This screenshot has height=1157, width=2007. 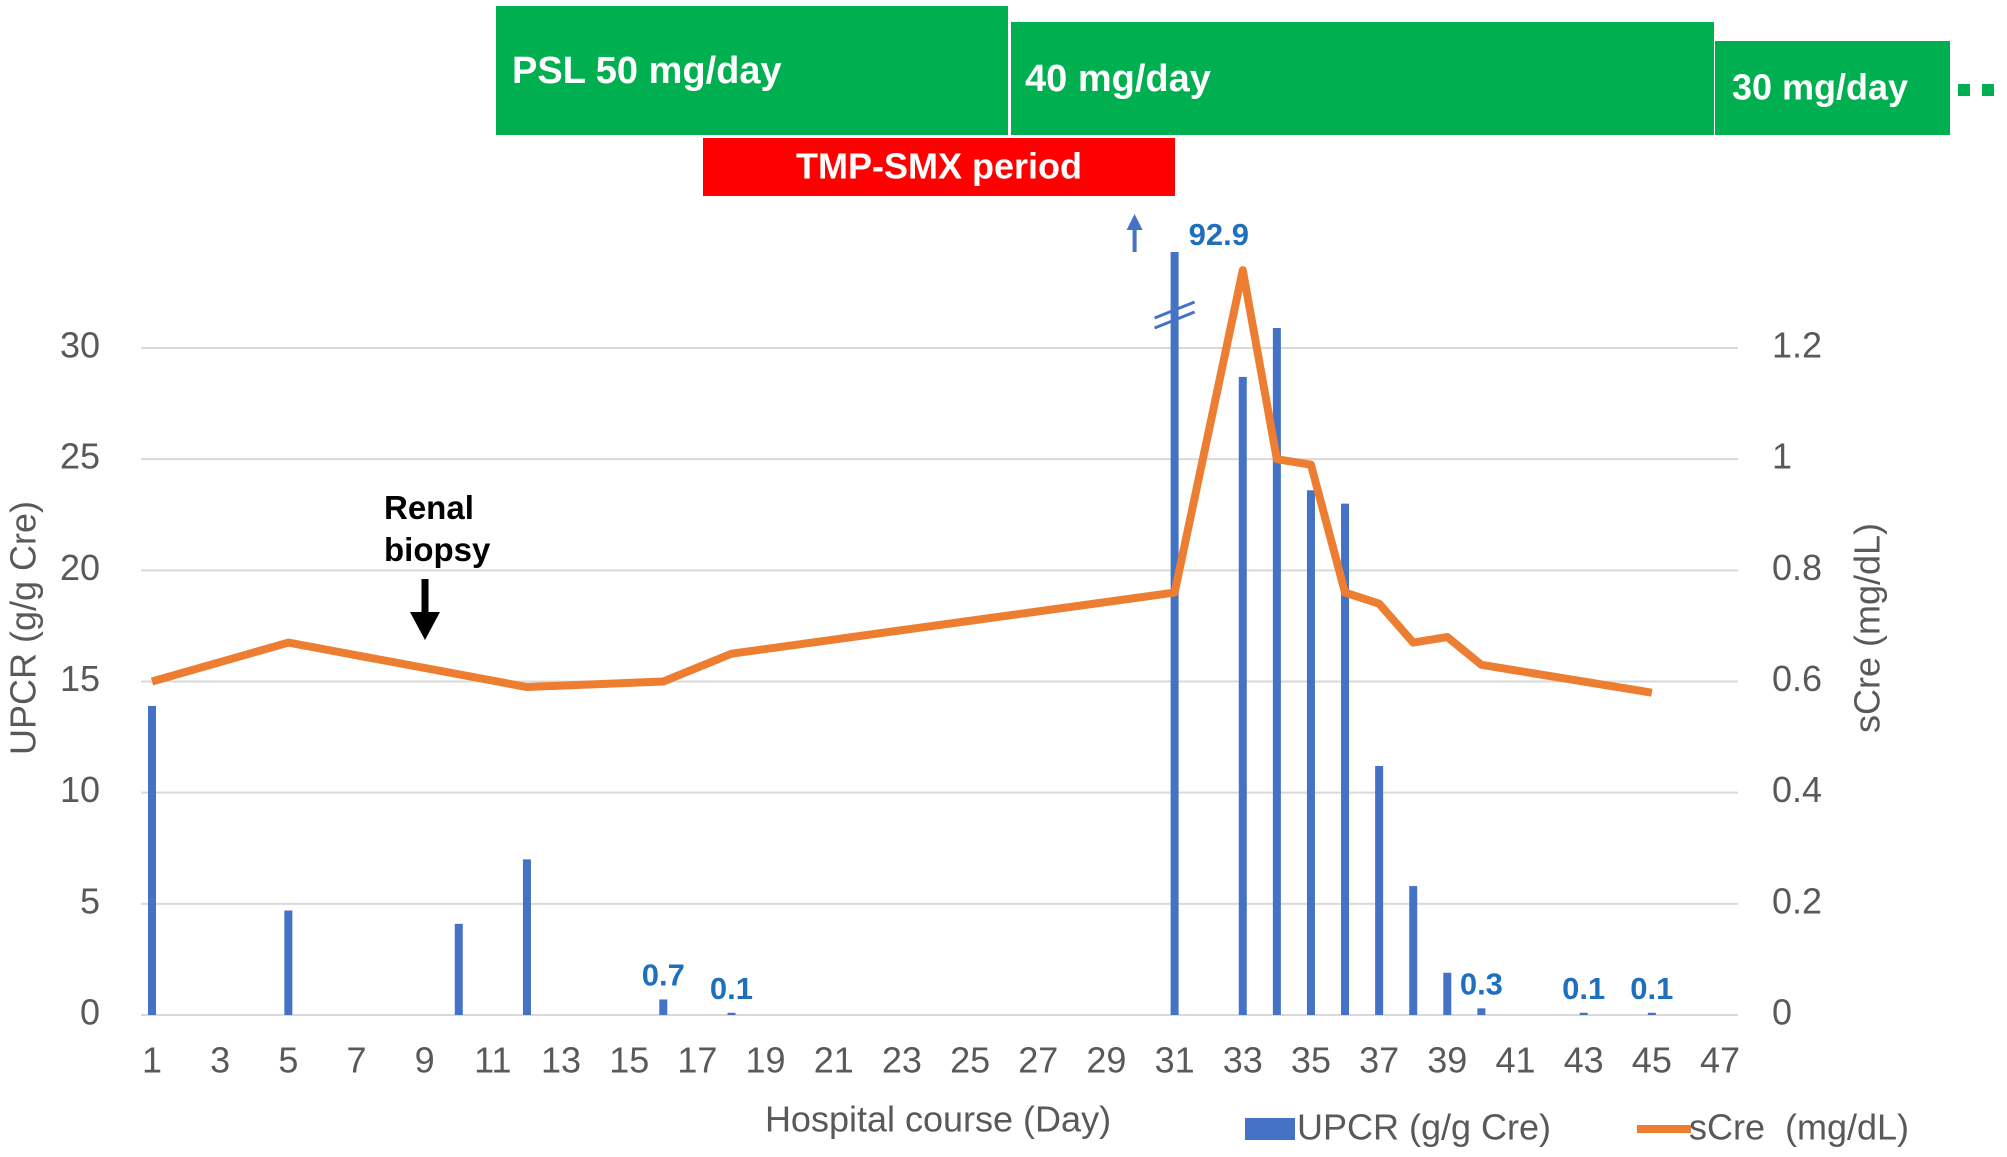 What do you see at coordinates (1797, 900) in the screenshot?
I see `y2-tick-label: 0.2` at bounding box center [1797, 900].